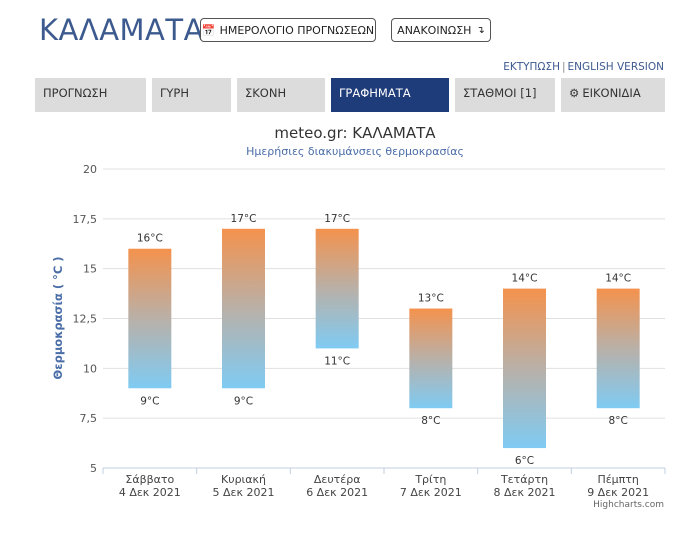  Describe the element at coordinates (75, 93) in the screenshot. I see `tab-label: ΠΡΟΓΝΩΣΗ` at that location.